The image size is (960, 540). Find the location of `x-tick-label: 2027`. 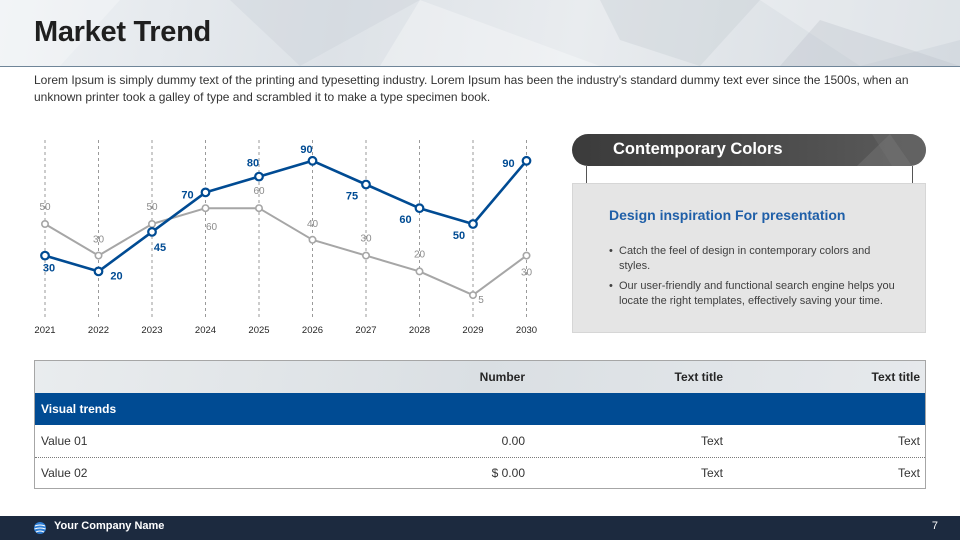

x-tick-label: 2027 is located at coordinates (365, 330).